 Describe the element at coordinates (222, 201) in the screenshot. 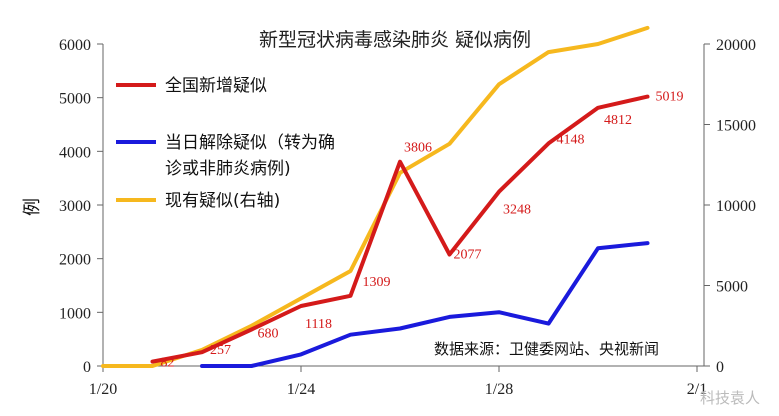

I see `legend-label: 现有疑似(右轴)` at that location.